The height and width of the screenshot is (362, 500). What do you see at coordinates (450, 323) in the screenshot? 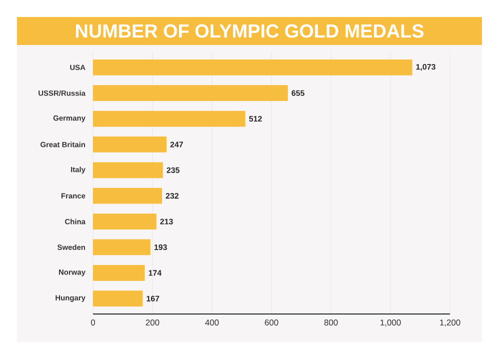
I see `x-tick-label: 1,200` at bounding box center [450, 323].